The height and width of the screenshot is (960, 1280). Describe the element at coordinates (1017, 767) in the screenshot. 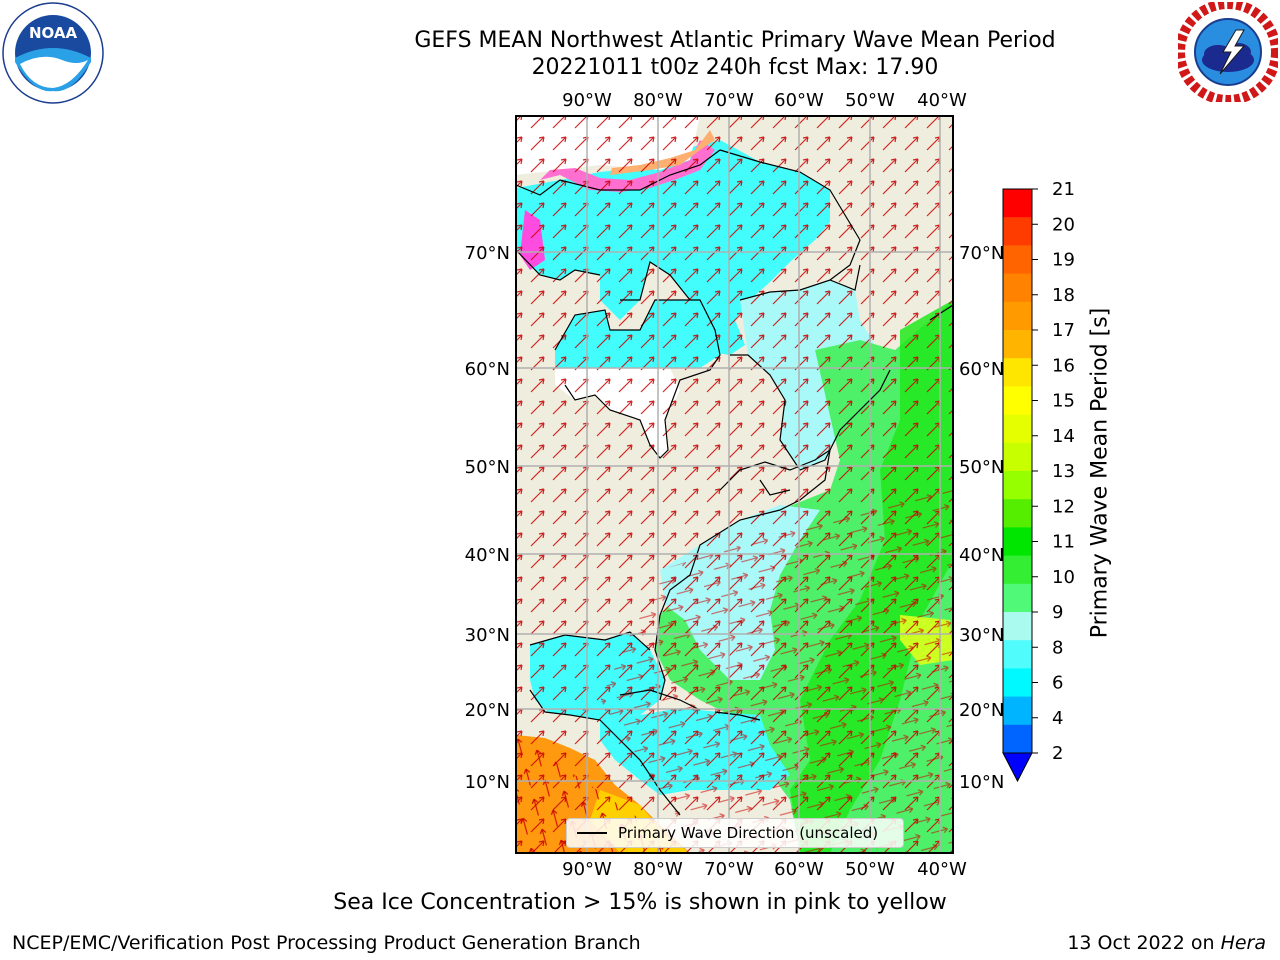

I see `colorbar-extend-triangle` at that location.